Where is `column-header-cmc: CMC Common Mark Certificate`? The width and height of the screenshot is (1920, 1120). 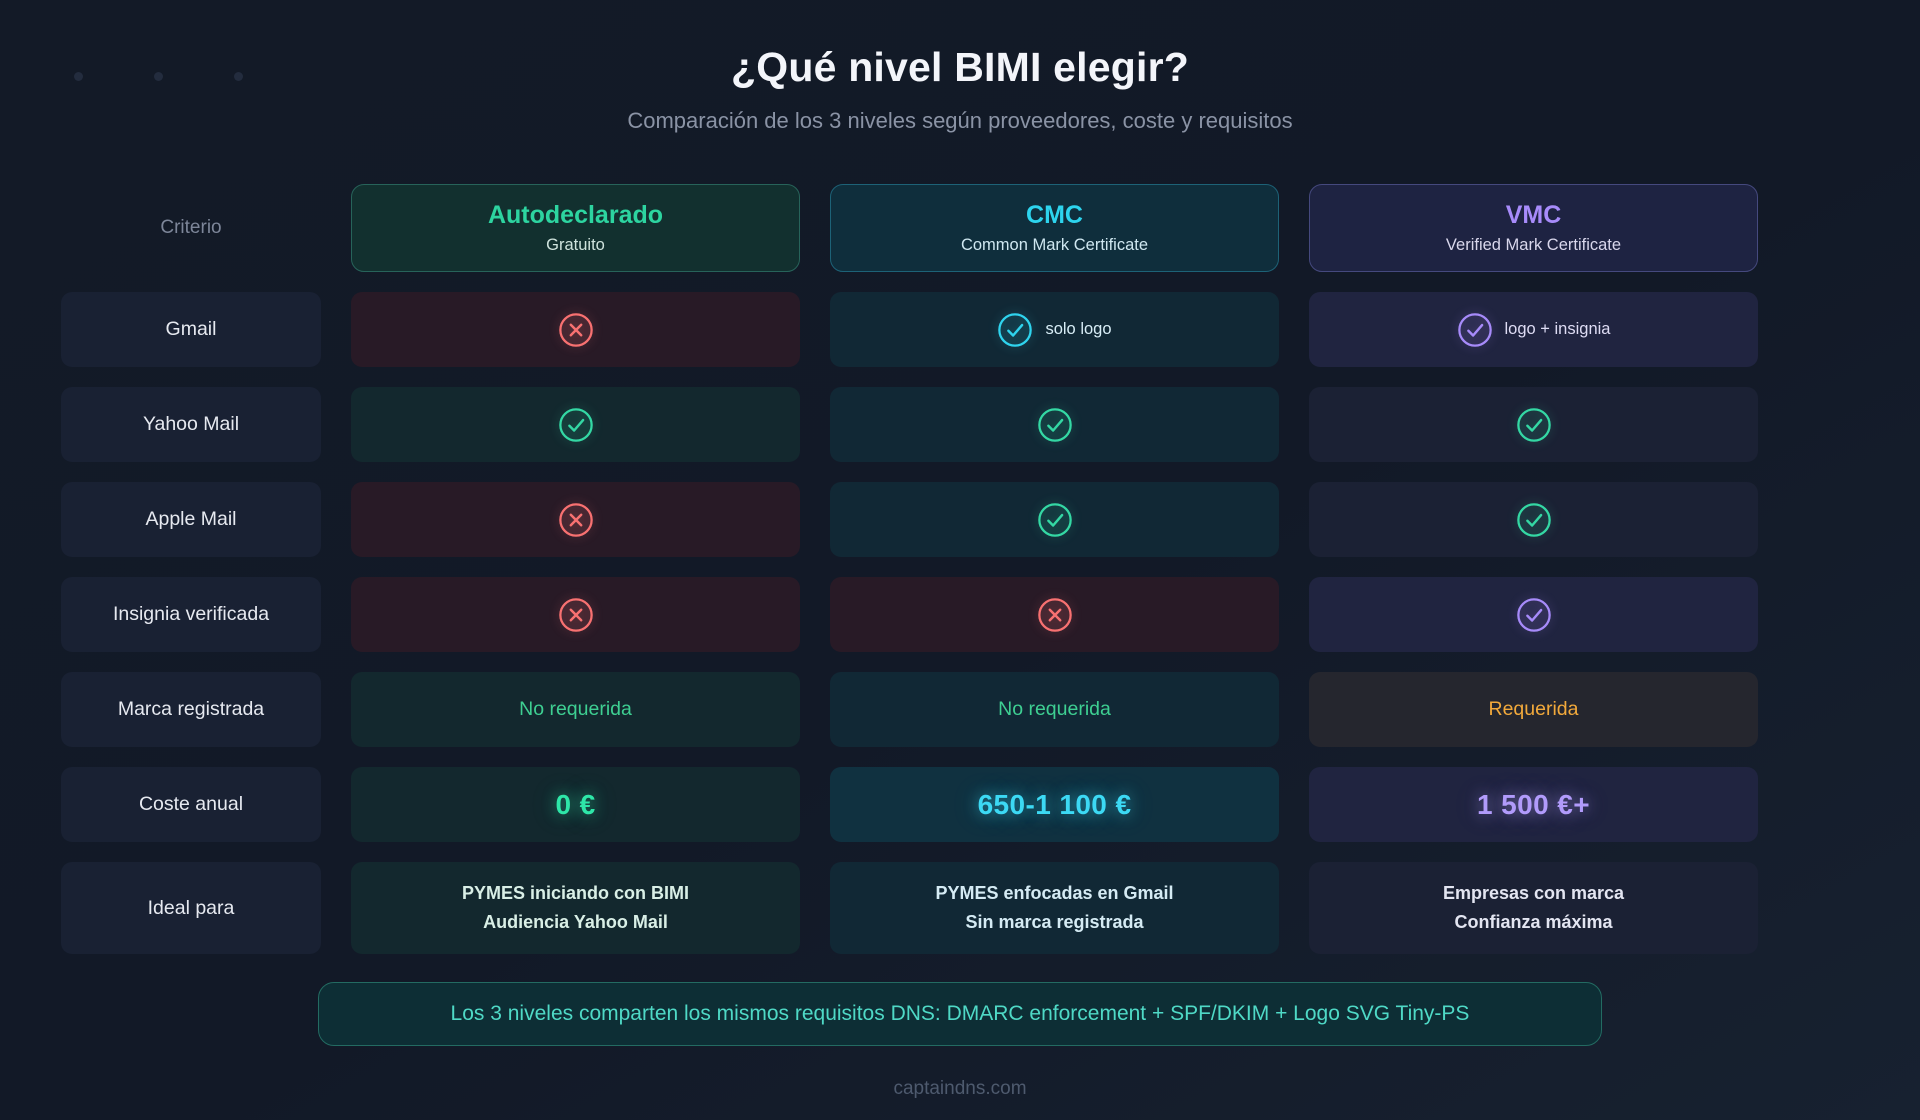
column-header-cmc: CMC Common Mark Certificate is located at coordinates (1054, 228).